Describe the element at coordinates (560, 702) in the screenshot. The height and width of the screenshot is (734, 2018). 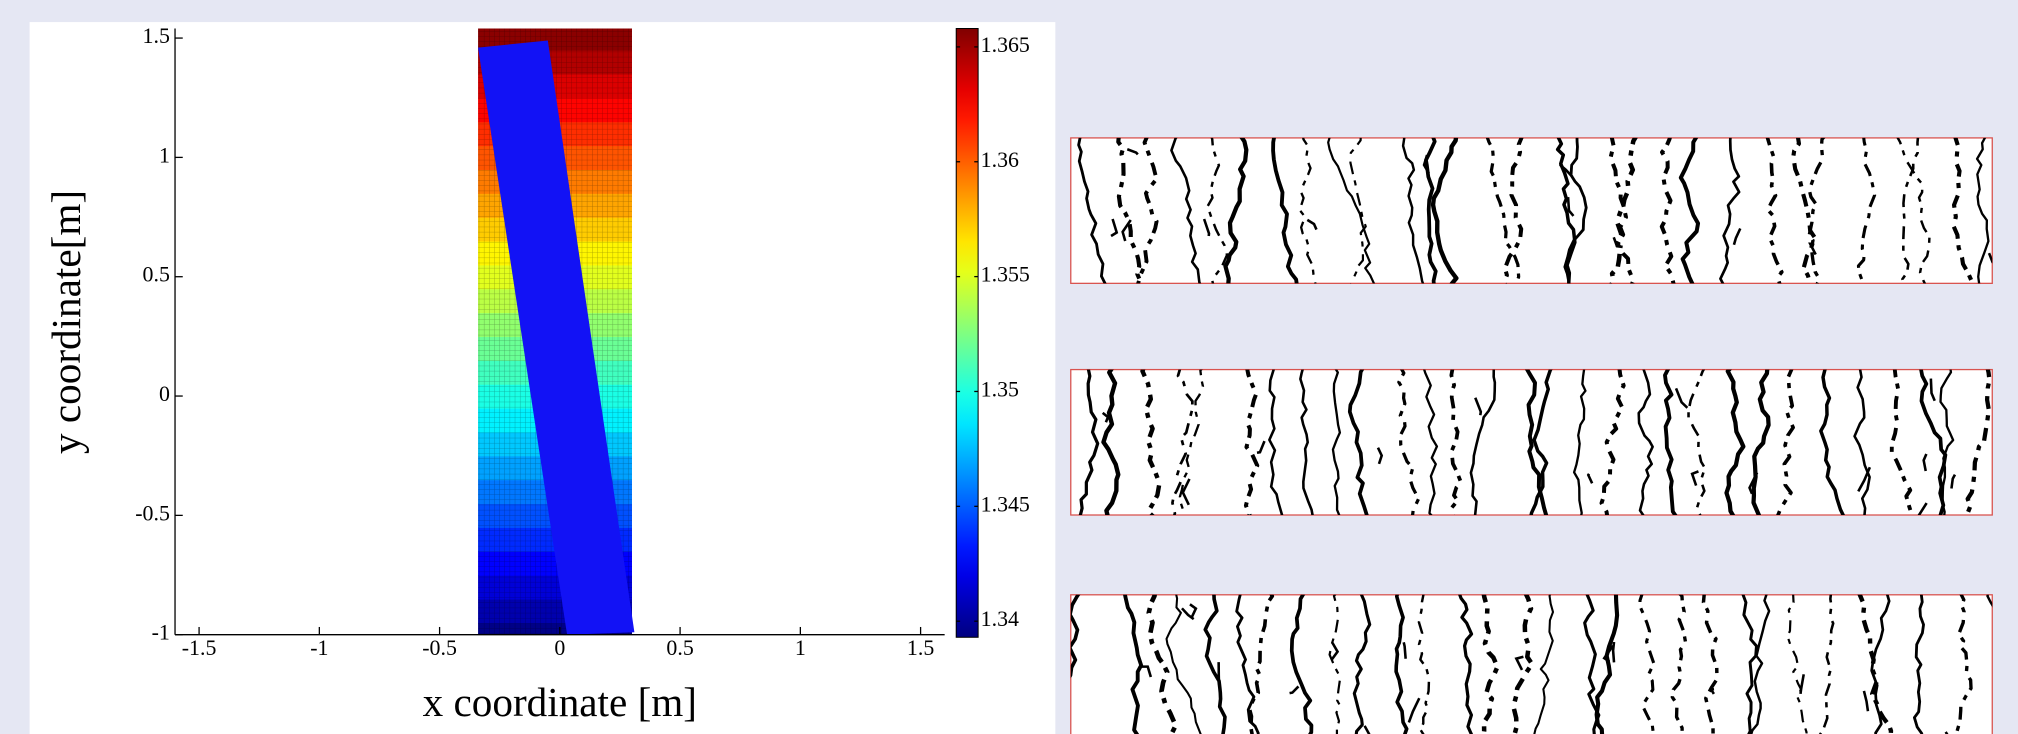
I see `x-axis-label: x coordinate [m]` at that location.